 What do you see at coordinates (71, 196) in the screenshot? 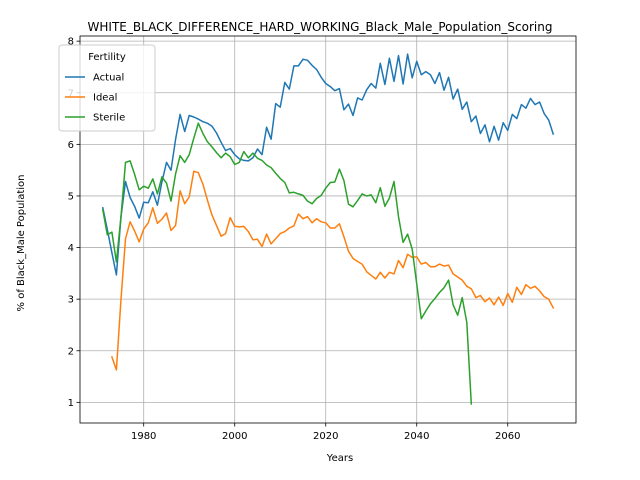
I see `y-tick-label: 5` at bounding box center [71, 196].